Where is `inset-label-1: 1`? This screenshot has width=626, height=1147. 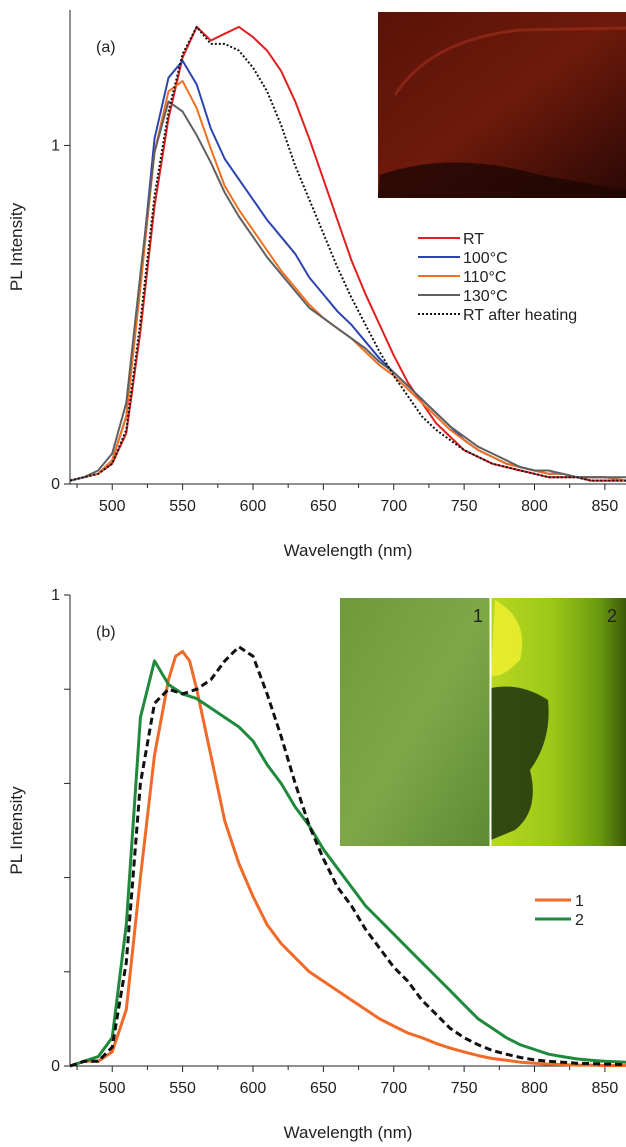
inset-label-1: 1 is located at coordinates (478, 616).